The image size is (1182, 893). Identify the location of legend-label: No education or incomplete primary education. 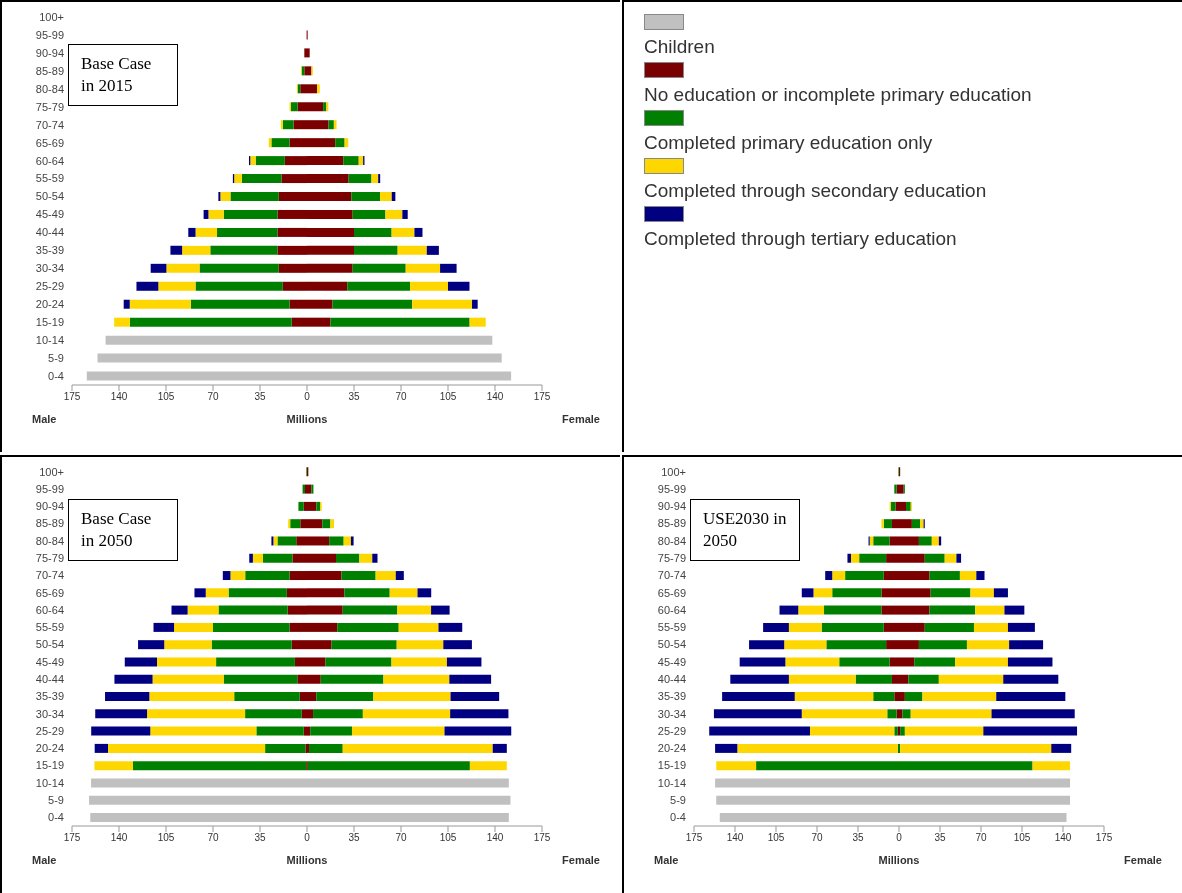
(838, 95).